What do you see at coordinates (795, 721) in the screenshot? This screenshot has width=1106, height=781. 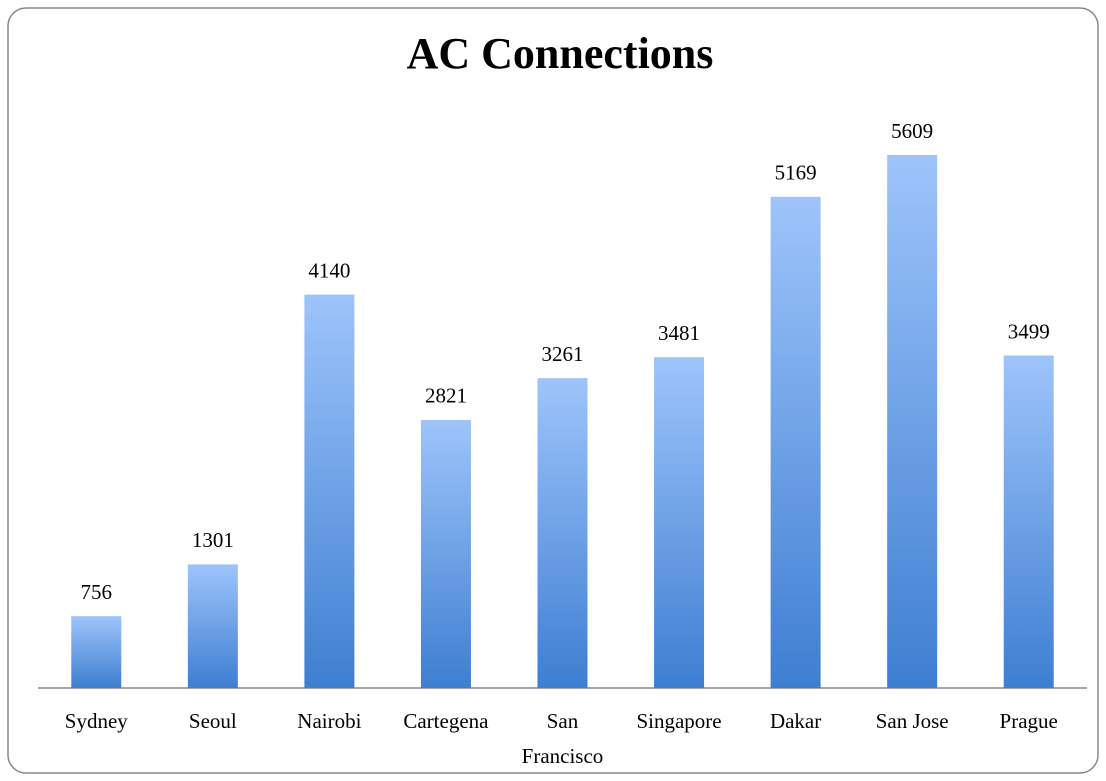 I see `x-tick-label: Dakar` at bounding box center [795, 721].